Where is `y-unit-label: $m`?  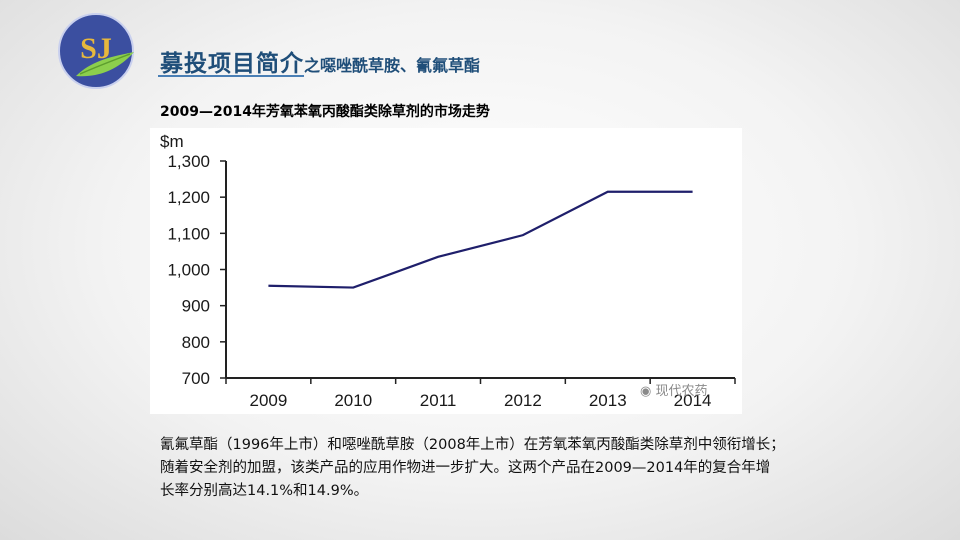
y-unit-label: $m is located at coordinates (172, 141).